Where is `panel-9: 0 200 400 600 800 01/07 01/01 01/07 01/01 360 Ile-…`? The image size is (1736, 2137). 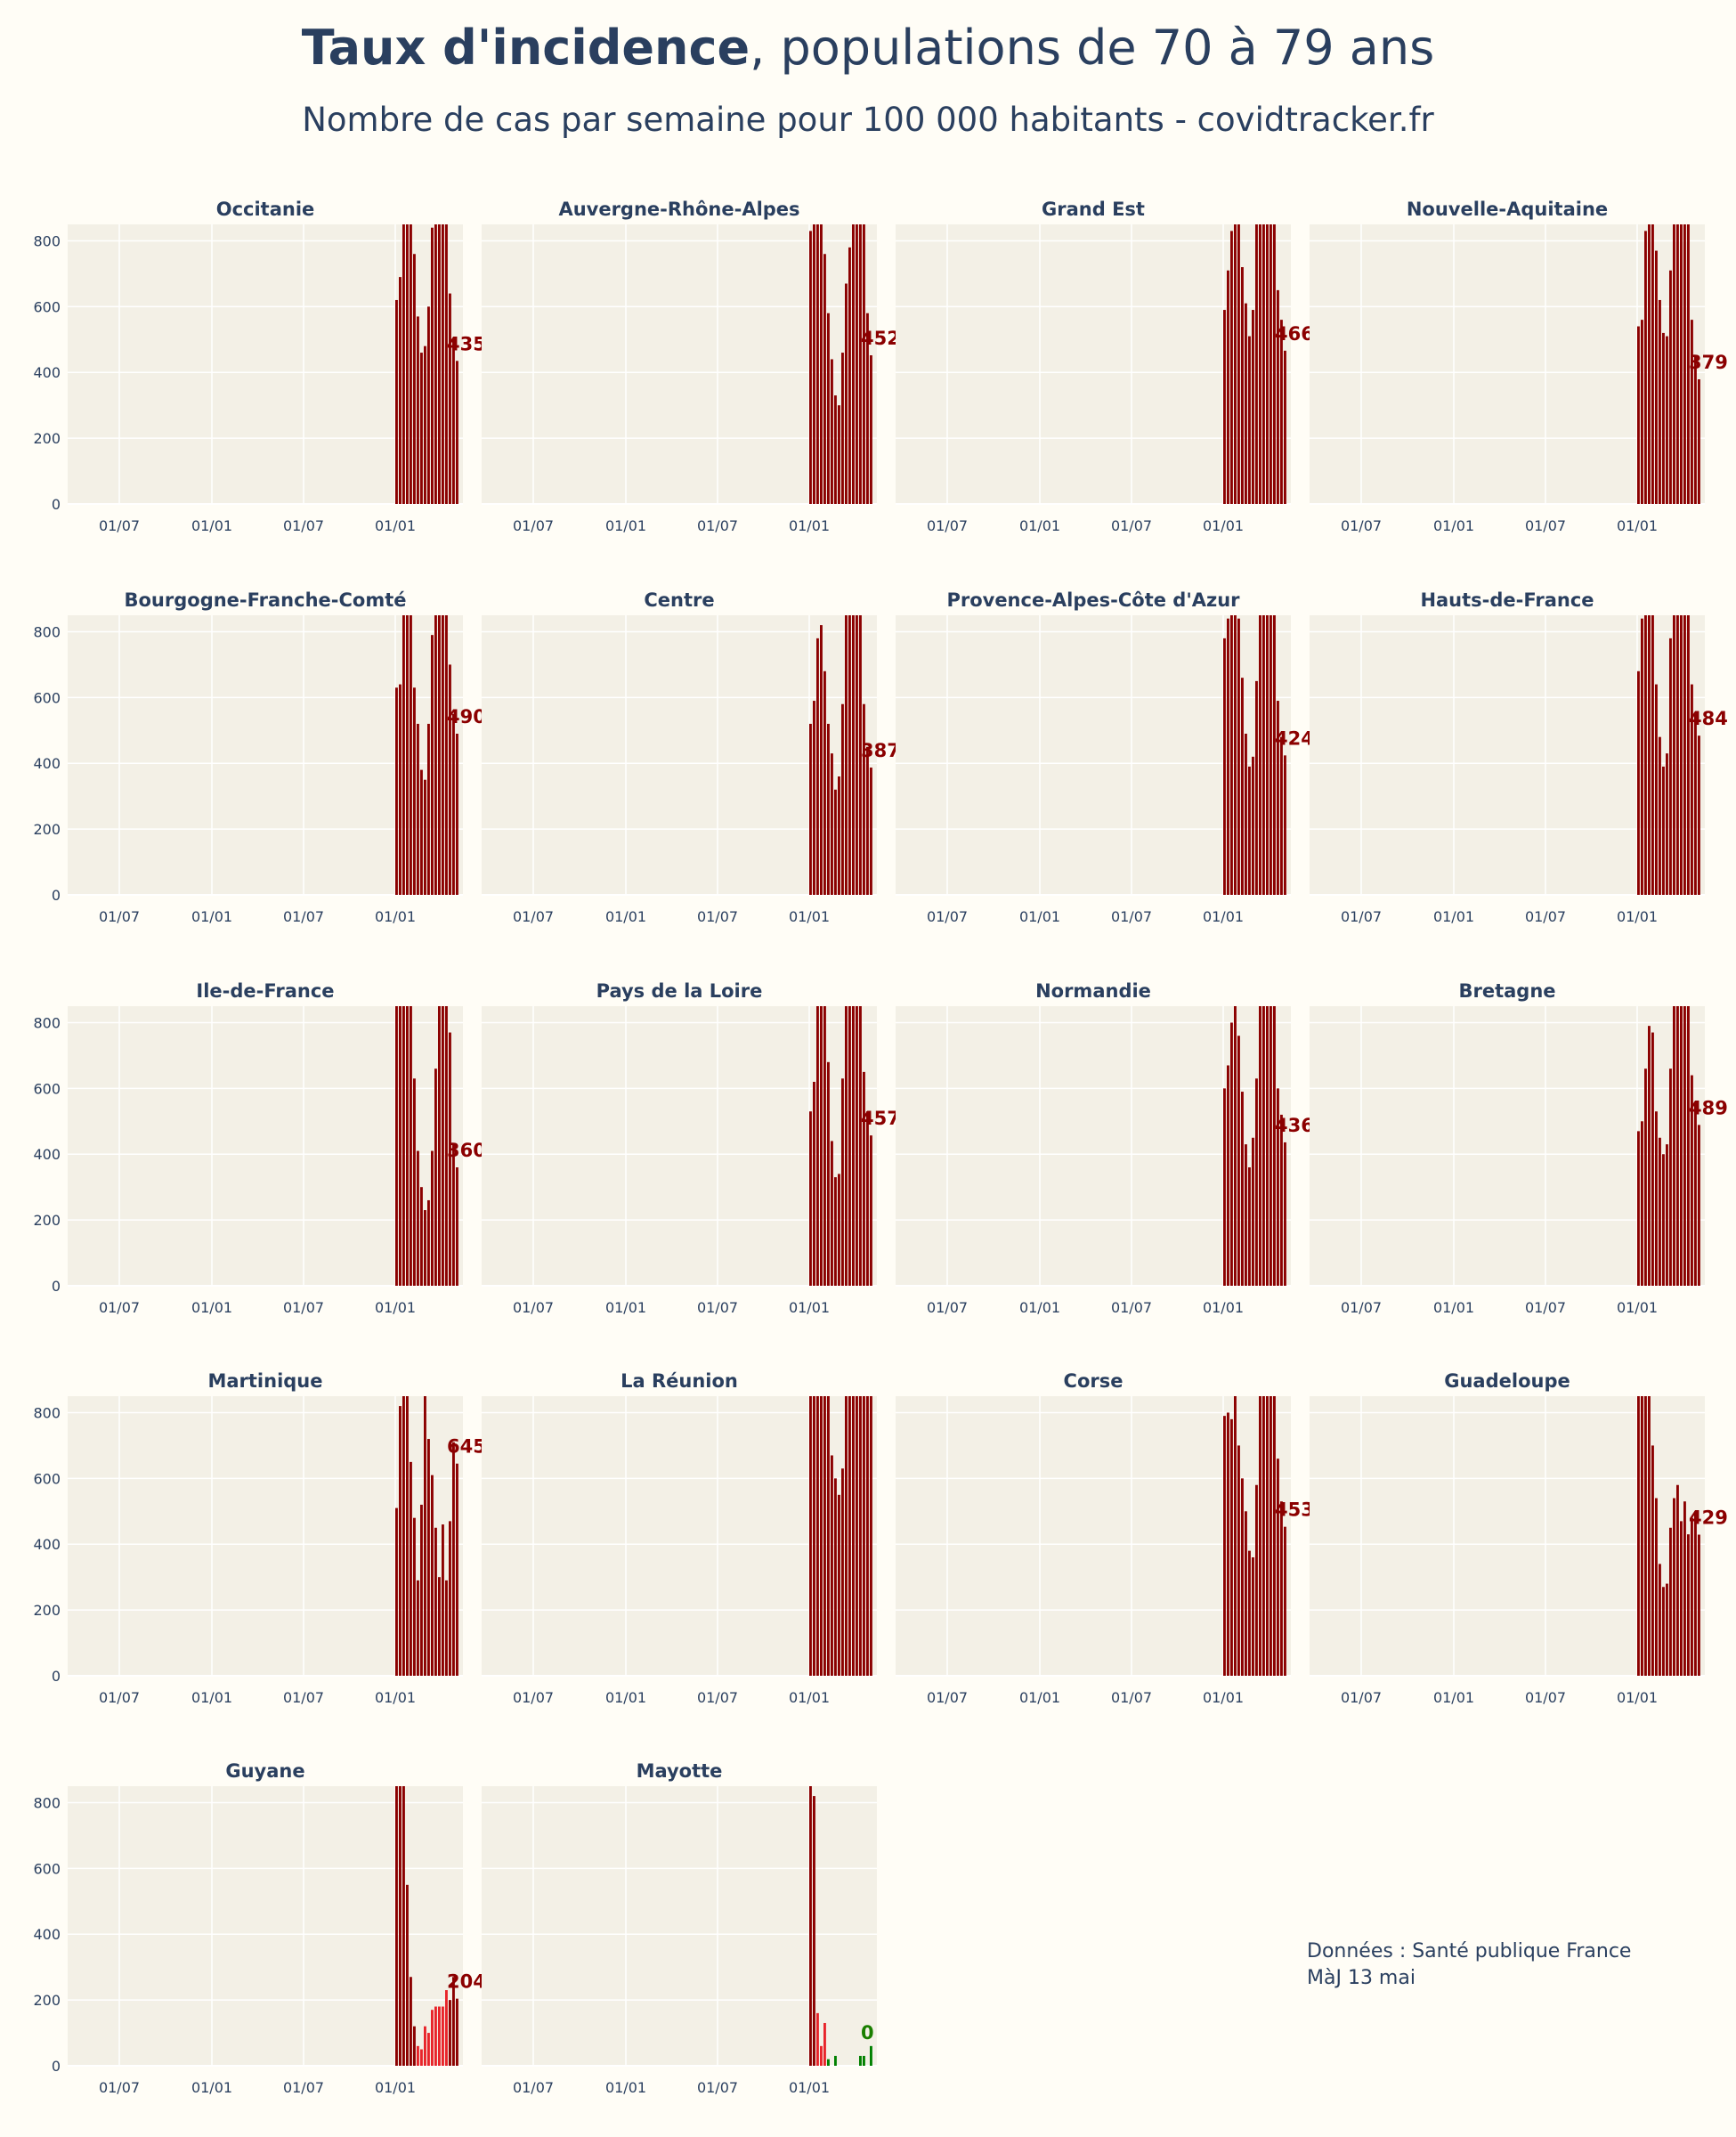 panel-9: 0 200 400 600 800 01/07 01/01 01/07 01/01 360 Ile-… is located at coordinates (259, 1148).